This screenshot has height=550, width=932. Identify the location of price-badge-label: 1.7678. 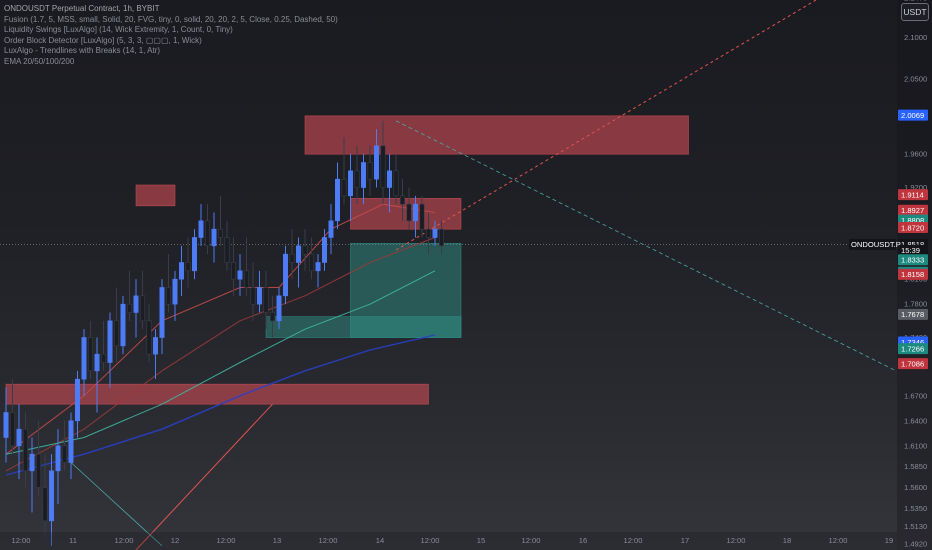
(912, 314).